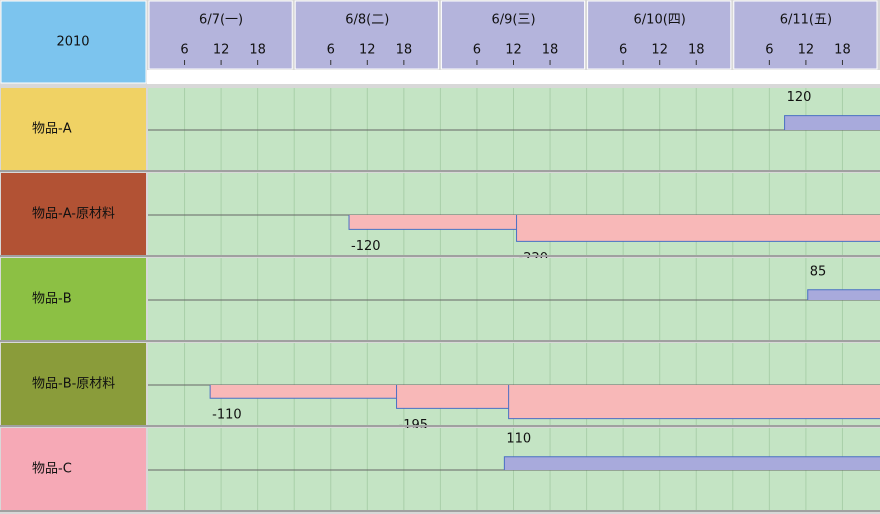 This screenshot has width=880, height=514. What do you see at coordinates (513, 77) in the screenshot?
I see `header-gap` at bounding box center [513, 77].